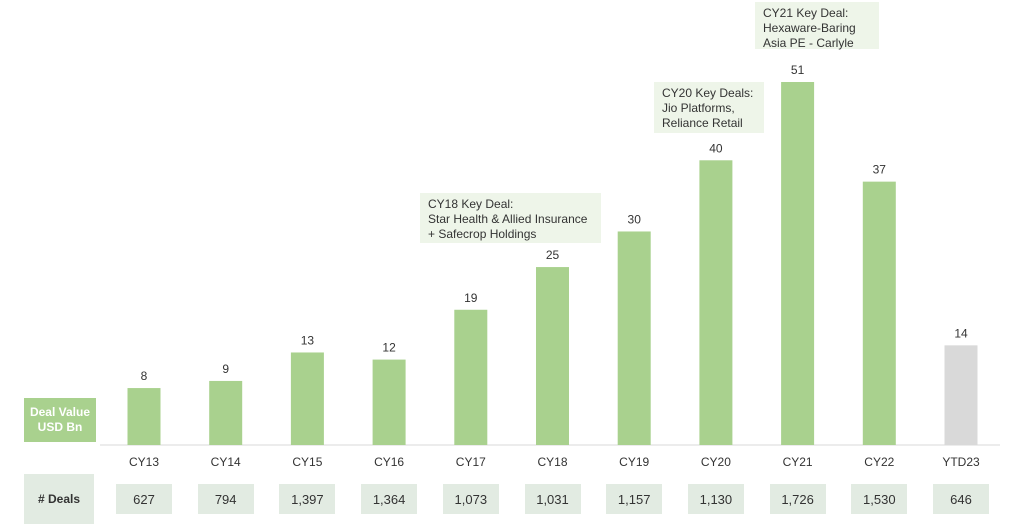 Image resolution: width=1019 pixels, height=532 pixels. What do you see at coordinates (961, 499) in the screenshot?
I see `deals-cell-ytd23: 646` at bounding box center [961, 499].